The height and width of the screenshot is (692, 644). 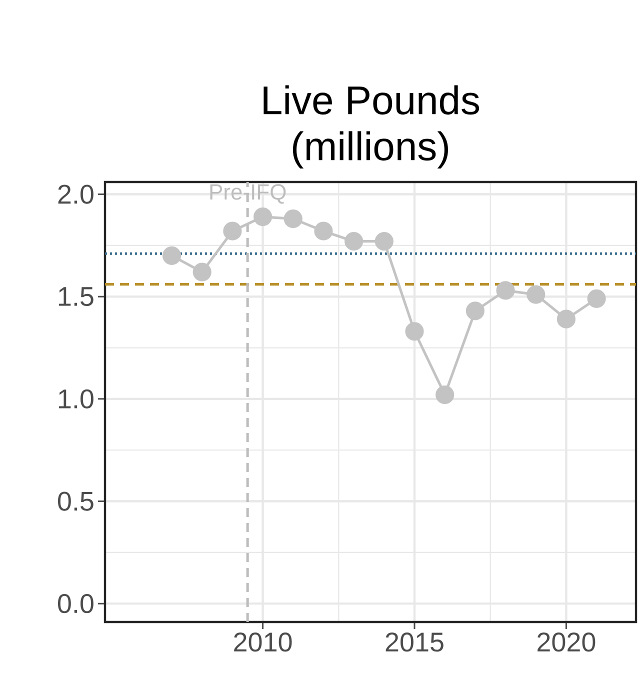 What do you see at coordinates (76, 501) in the screenshot?
I see `y-tick-label: 0.5` at bounding box center [76, 501].